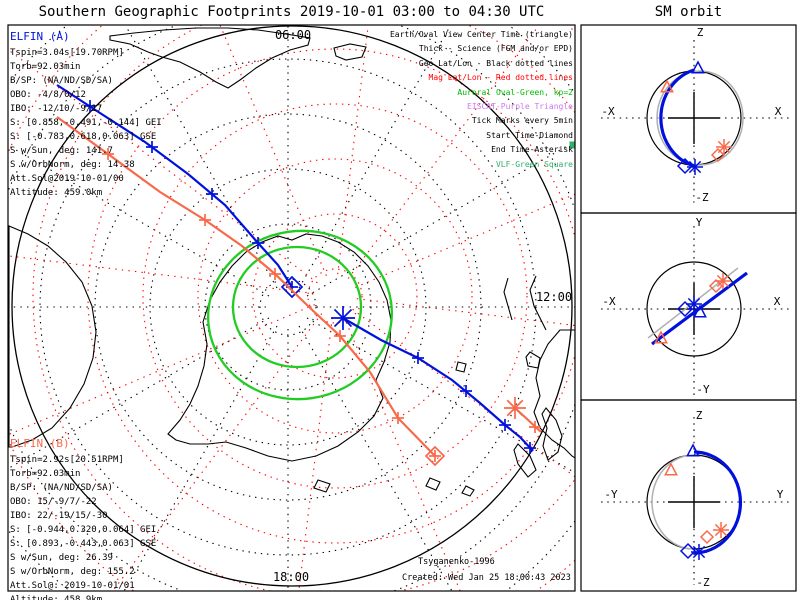 This screenshot has height=600, width=800. Describe the element at coordinates (515, 92) in the screenshot. I see `legend-auroral-oval: Auroral Oval-Green, kp=2` at that location.